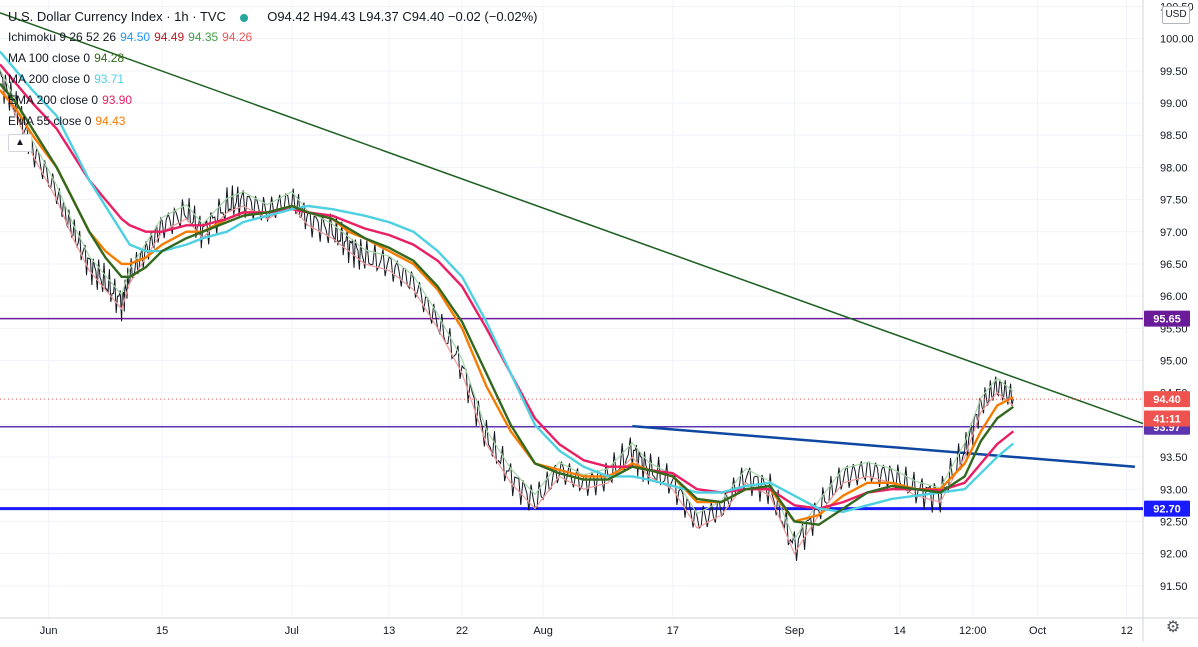  What do you see at coordinates (308, 100) in the screenshot?
I see `indicator-legend-row: EMA 200 close 0 93.90` at bounding box center [308, 100].